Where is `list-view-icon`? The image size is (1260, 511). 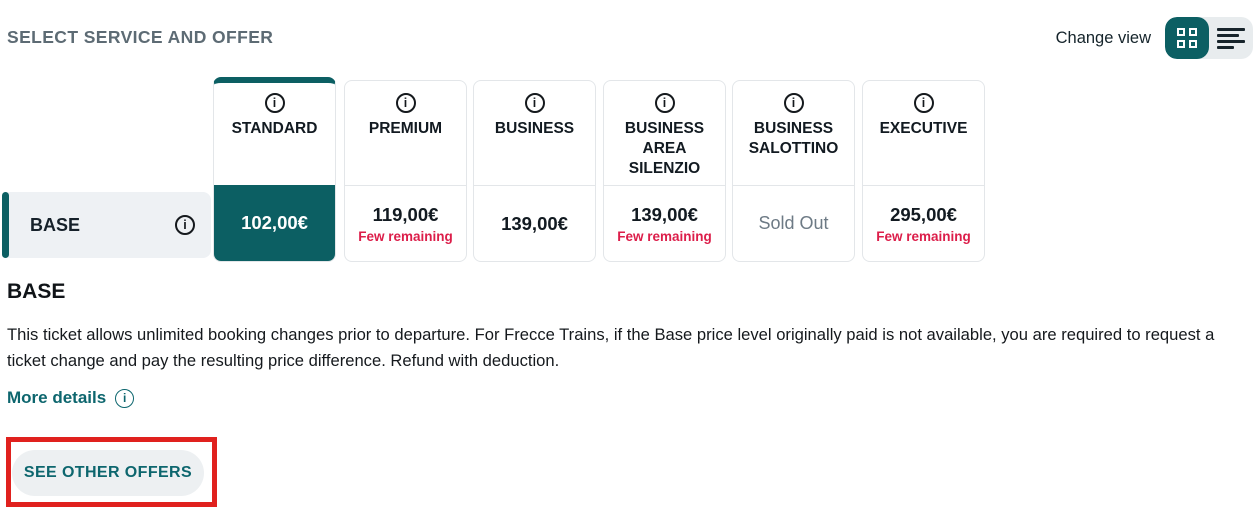
list-view-icon is located at coordinates (1231, 38).